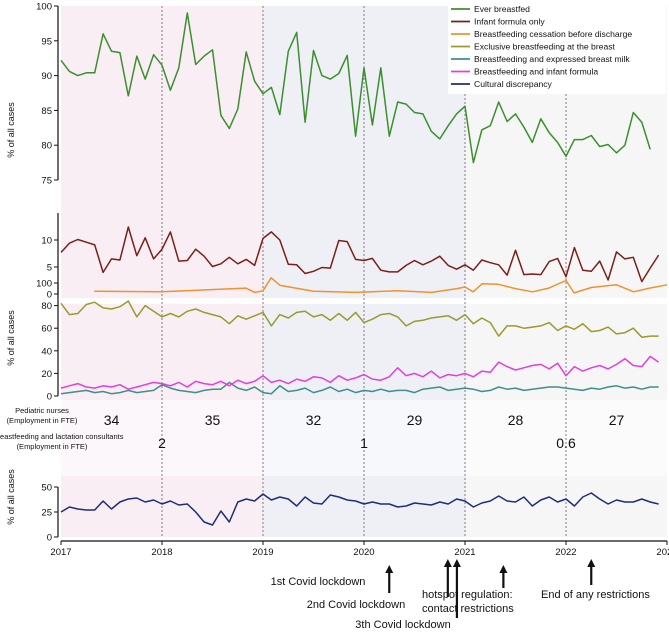 This screenshot has height=632, width=669. I want to click on annotation-label: 2nd Covid lockdown, so click(356, 605).